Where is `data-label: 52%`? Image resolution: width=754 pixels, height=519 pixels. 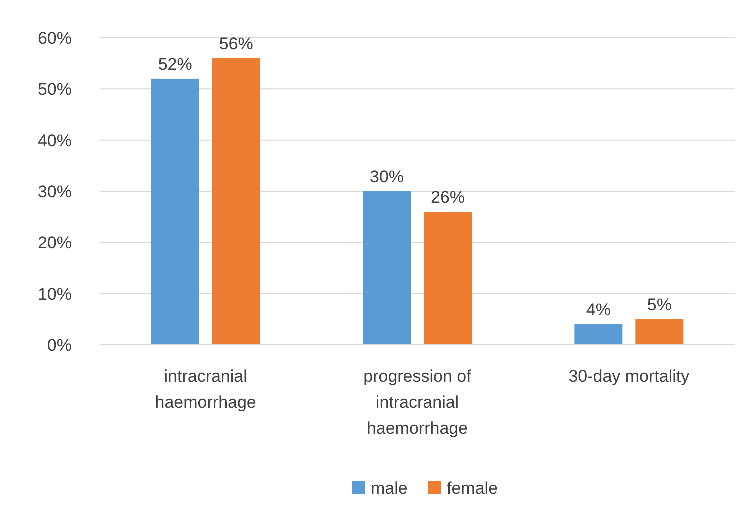 data-label: 52% is located at coordinates (175, 64).